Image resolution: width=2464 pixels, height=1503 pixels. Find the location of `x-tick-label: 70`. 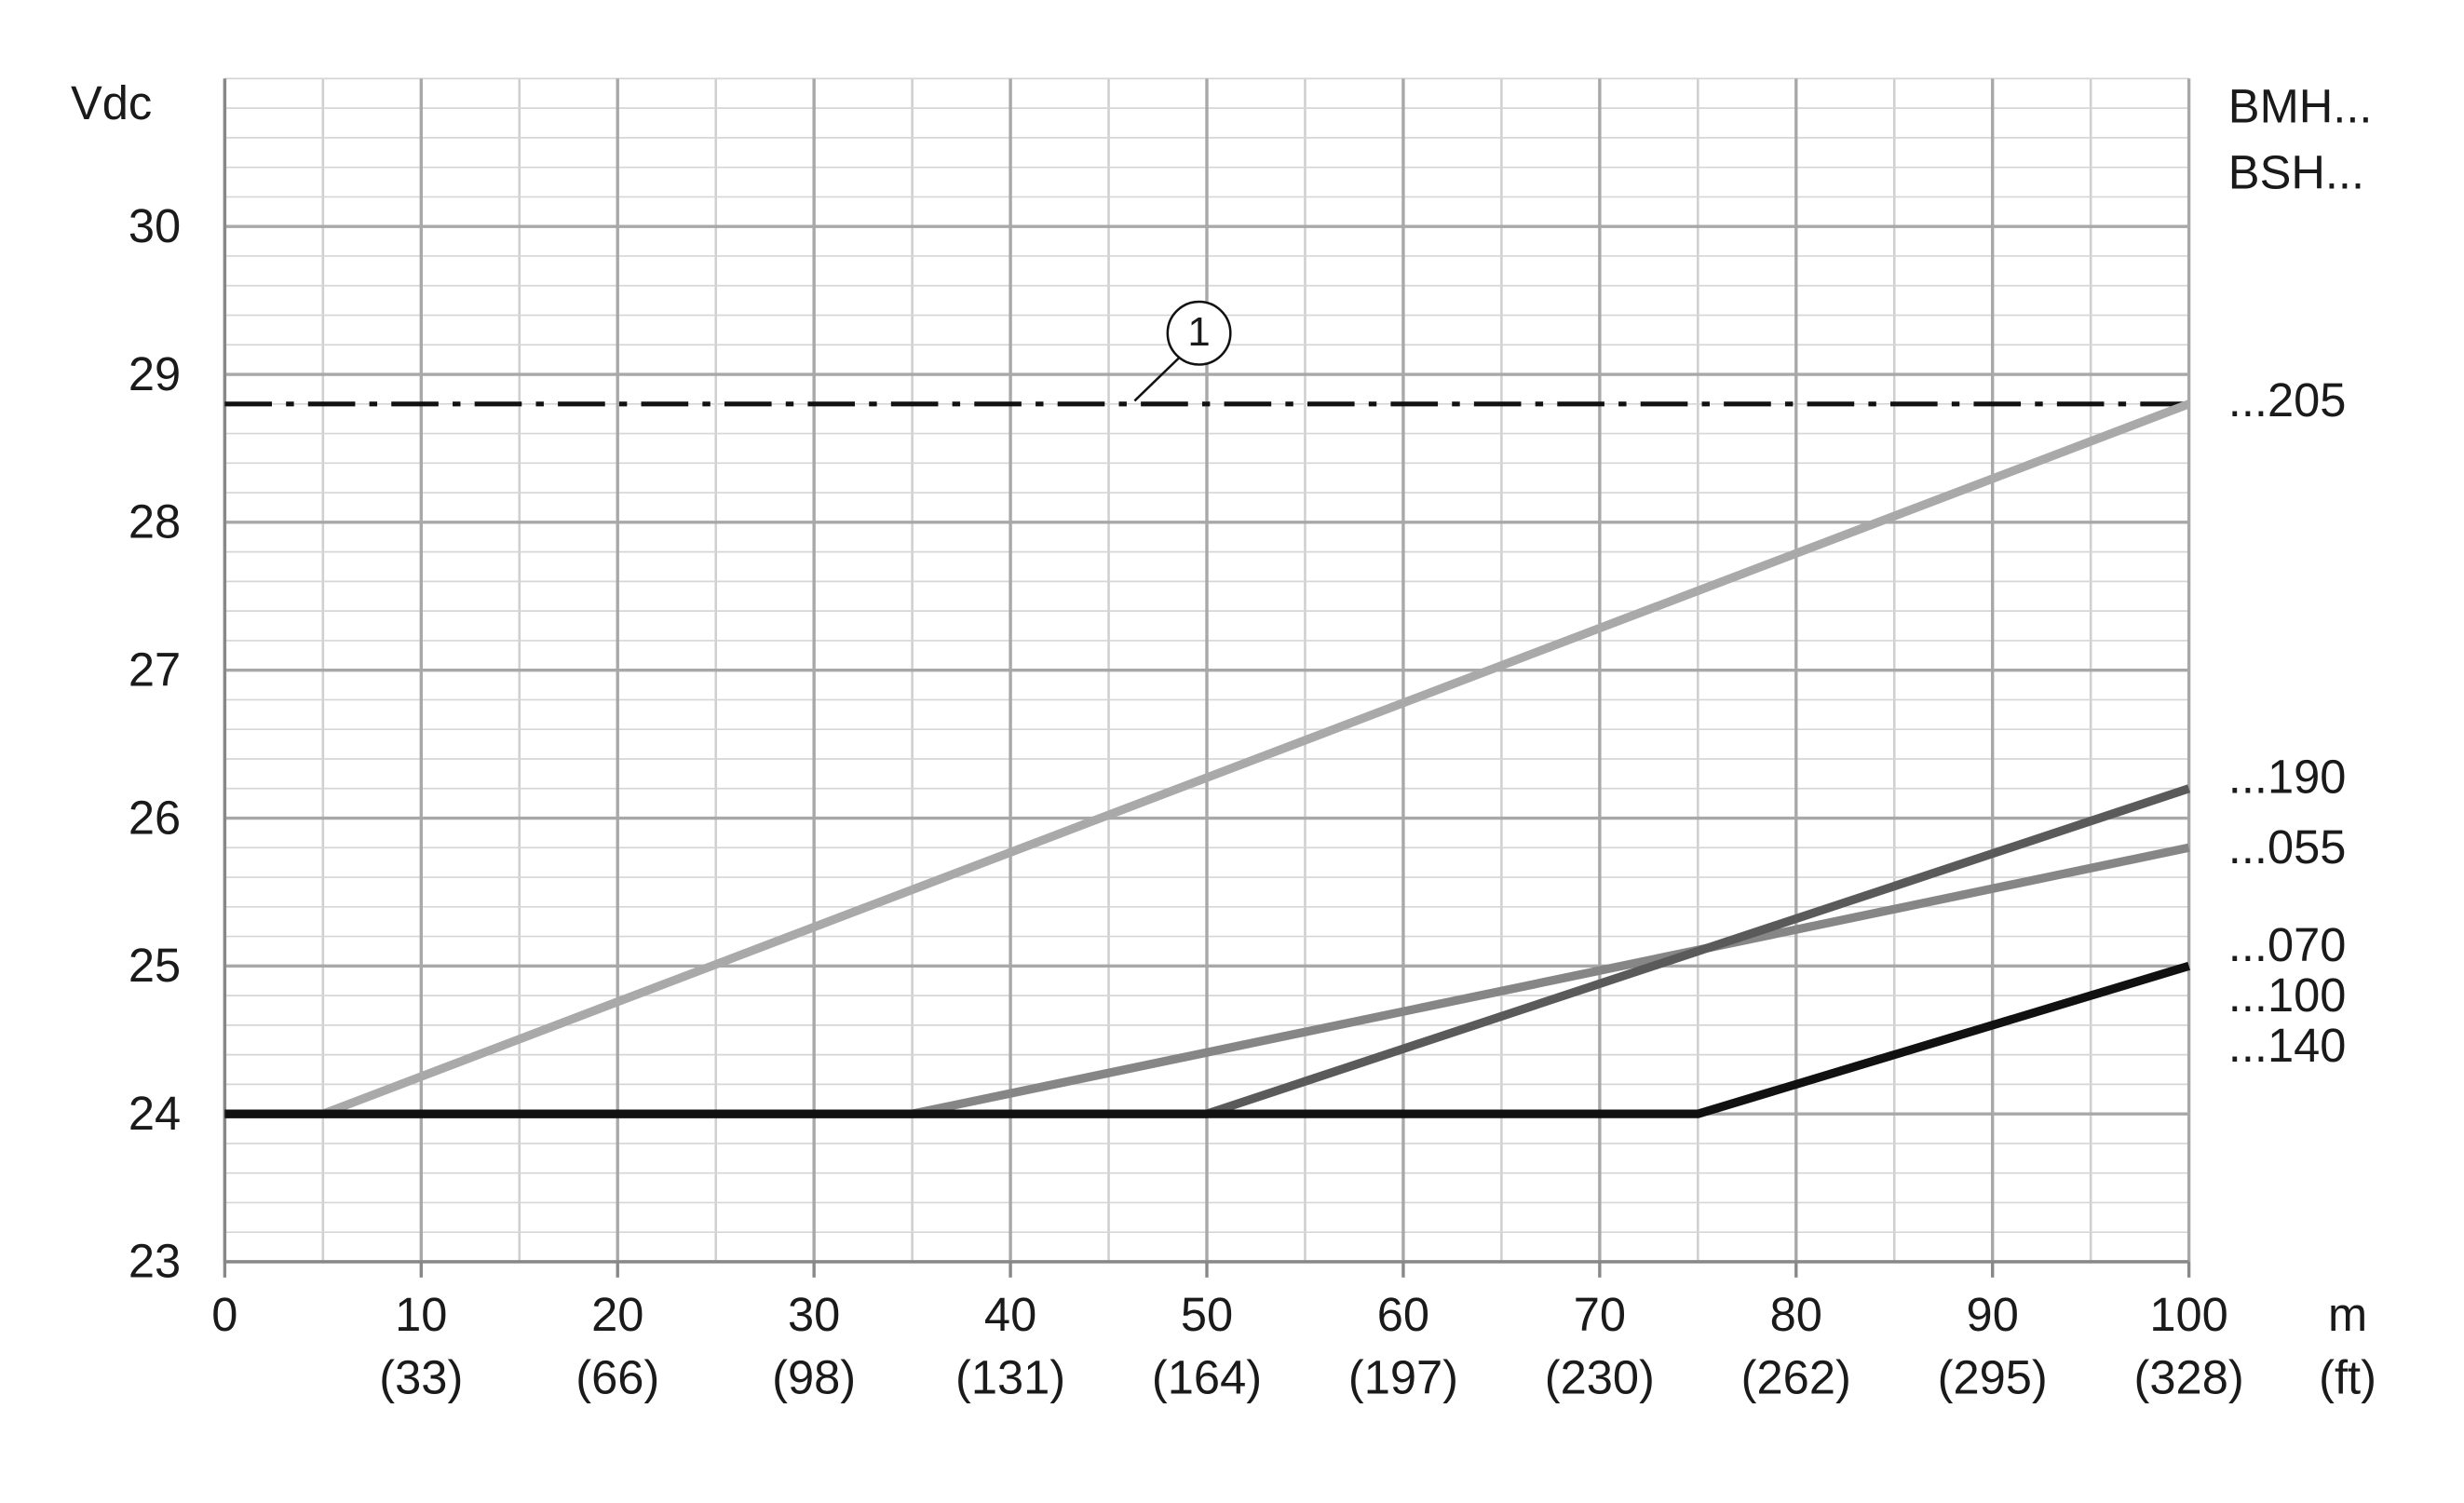

x-tick-label: 70 is located at coordinates (1600, 1314).